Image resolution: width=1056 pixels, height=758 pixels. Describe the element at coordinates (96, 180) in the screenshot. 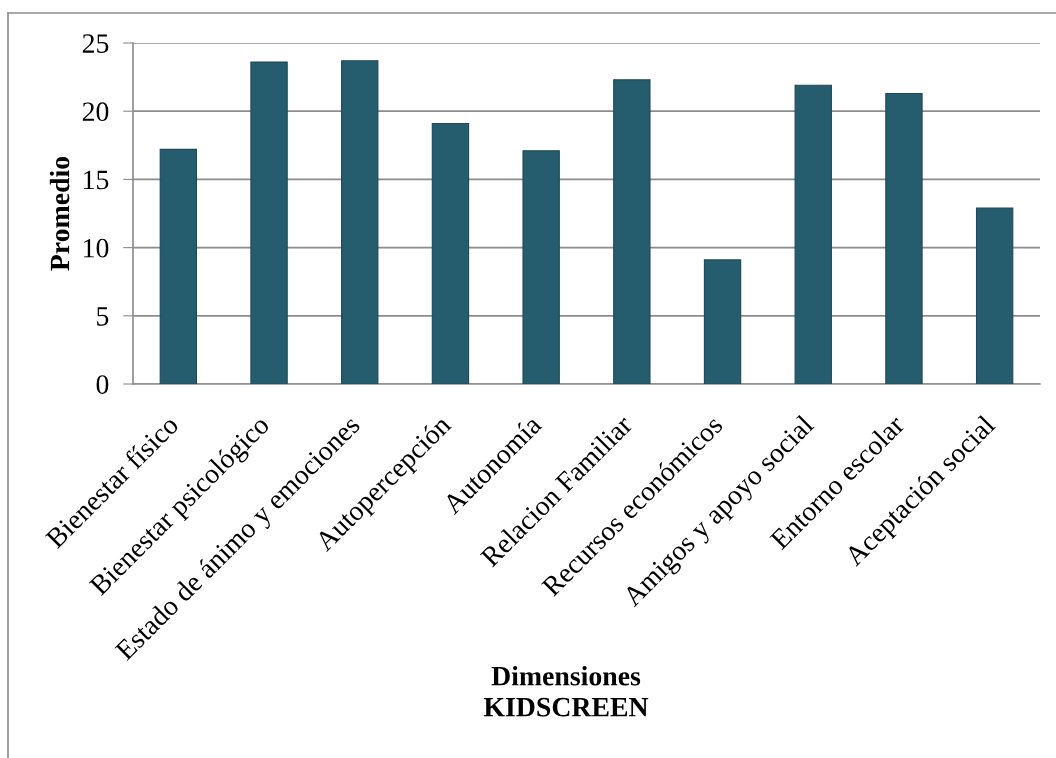

I see `y-tick-label: 15` at that location.